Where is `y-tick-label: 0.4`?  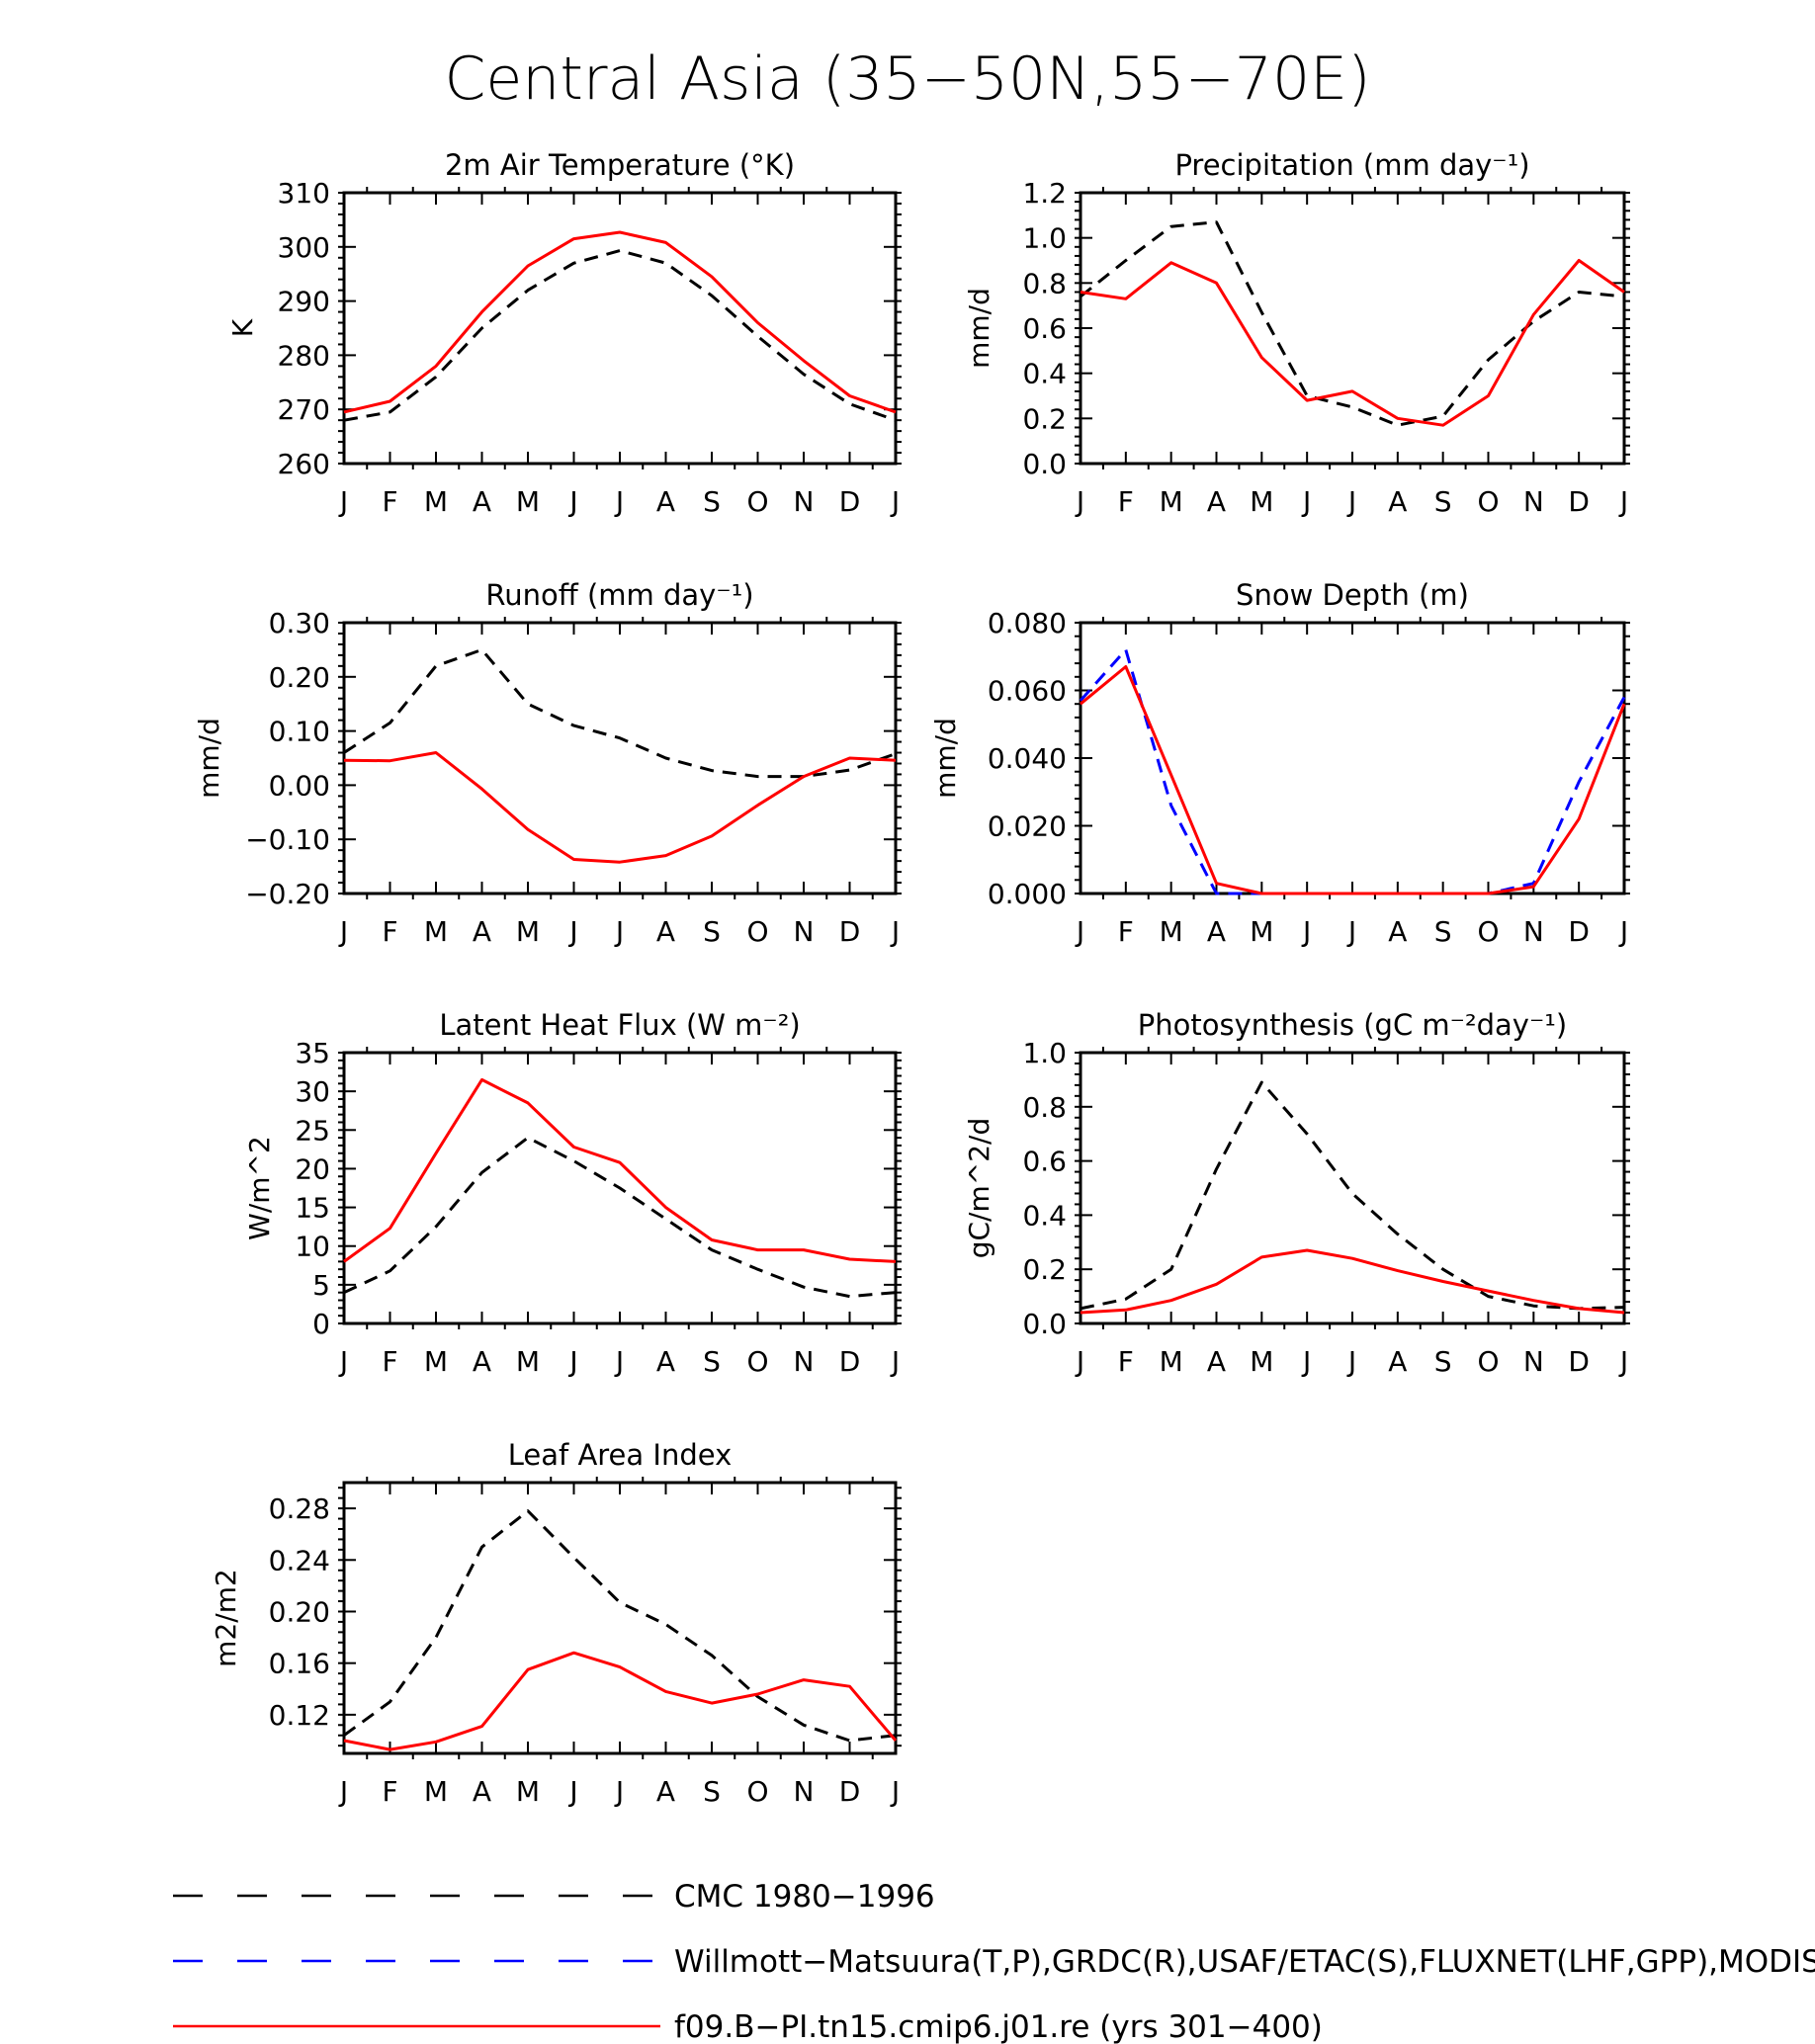 y-tick-label: 0.4 is located at coordinates (1045, 374).